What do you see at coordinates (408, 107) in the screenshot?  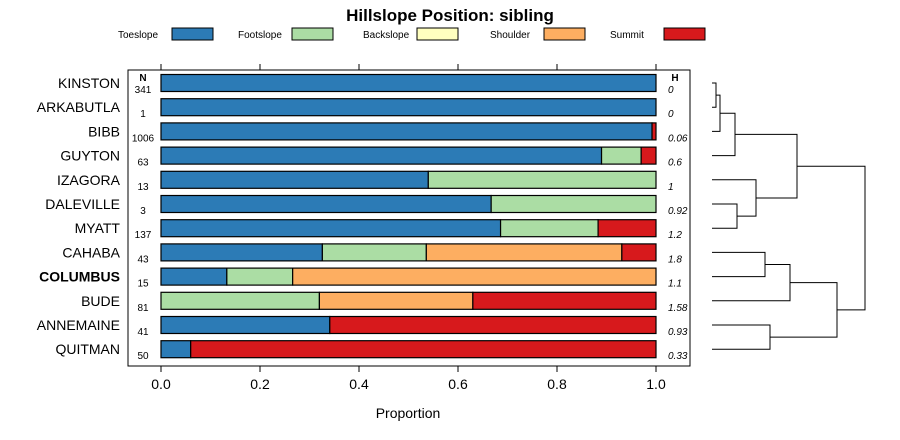 I see `bar-arkabutla-toeslope` at bounding box center [408, 107].